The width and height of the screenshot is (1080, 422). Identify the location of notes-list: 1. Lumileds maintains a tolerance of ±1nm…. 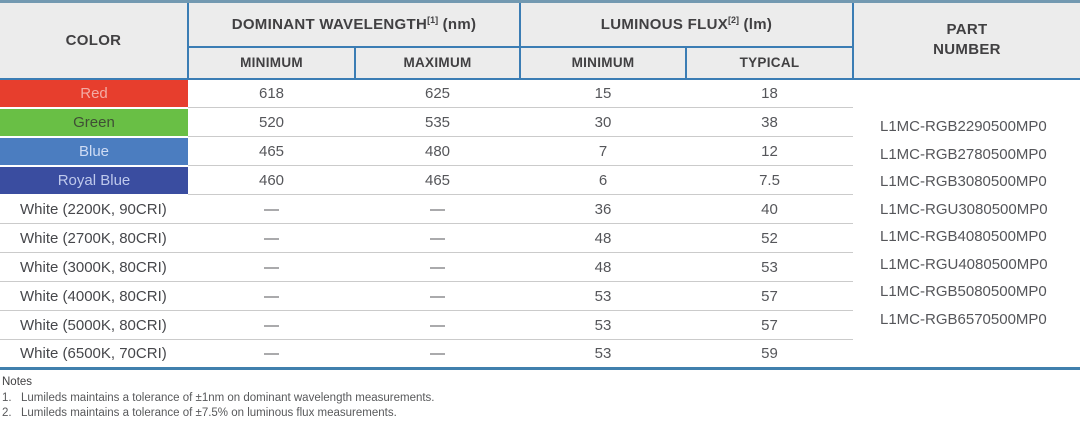
(541, 406).